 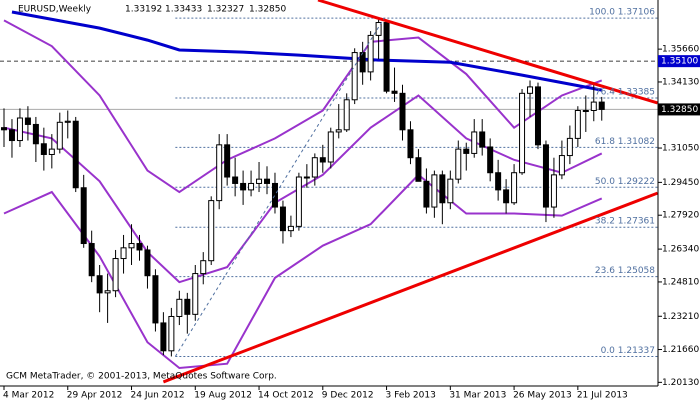 I want to click on level-box, so click(x=679, y=61).